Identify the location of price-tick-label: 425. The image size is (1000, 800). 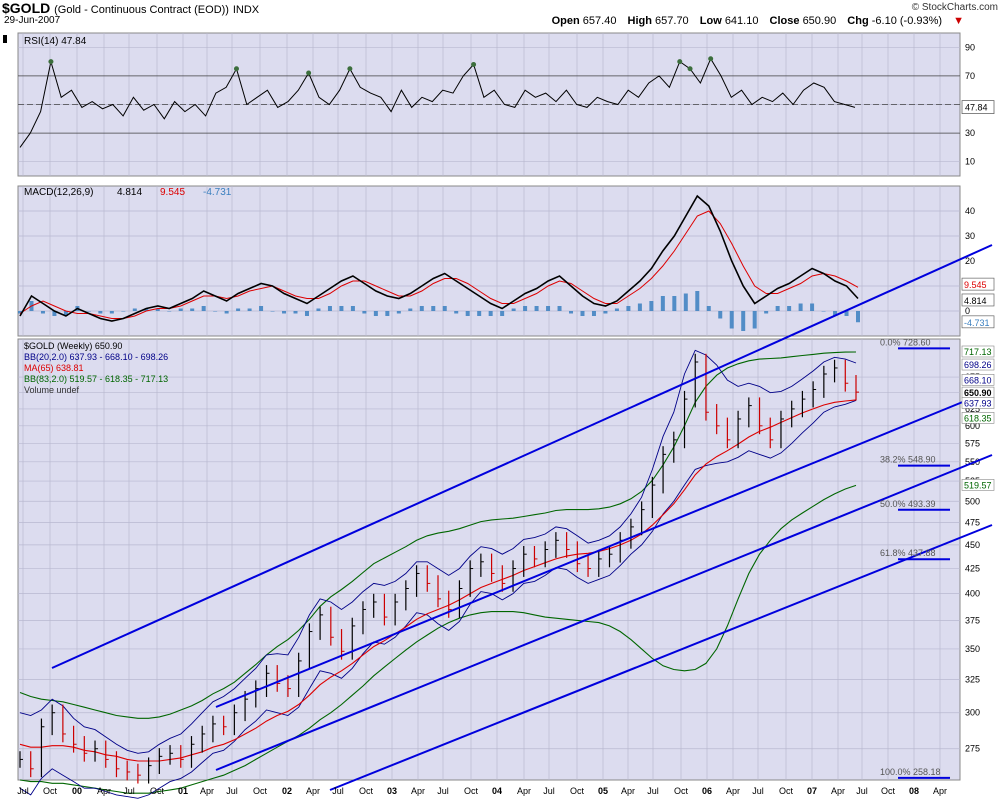
(972, 569).